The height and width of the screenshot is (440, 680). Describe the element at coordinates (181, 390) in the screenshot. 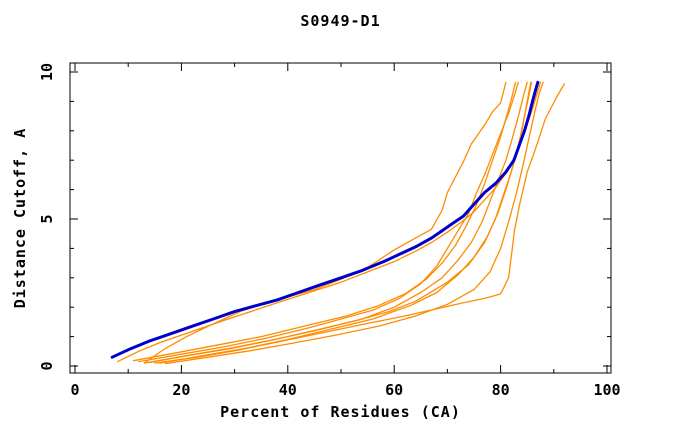

I see `x-tick-label: 20` at that location.